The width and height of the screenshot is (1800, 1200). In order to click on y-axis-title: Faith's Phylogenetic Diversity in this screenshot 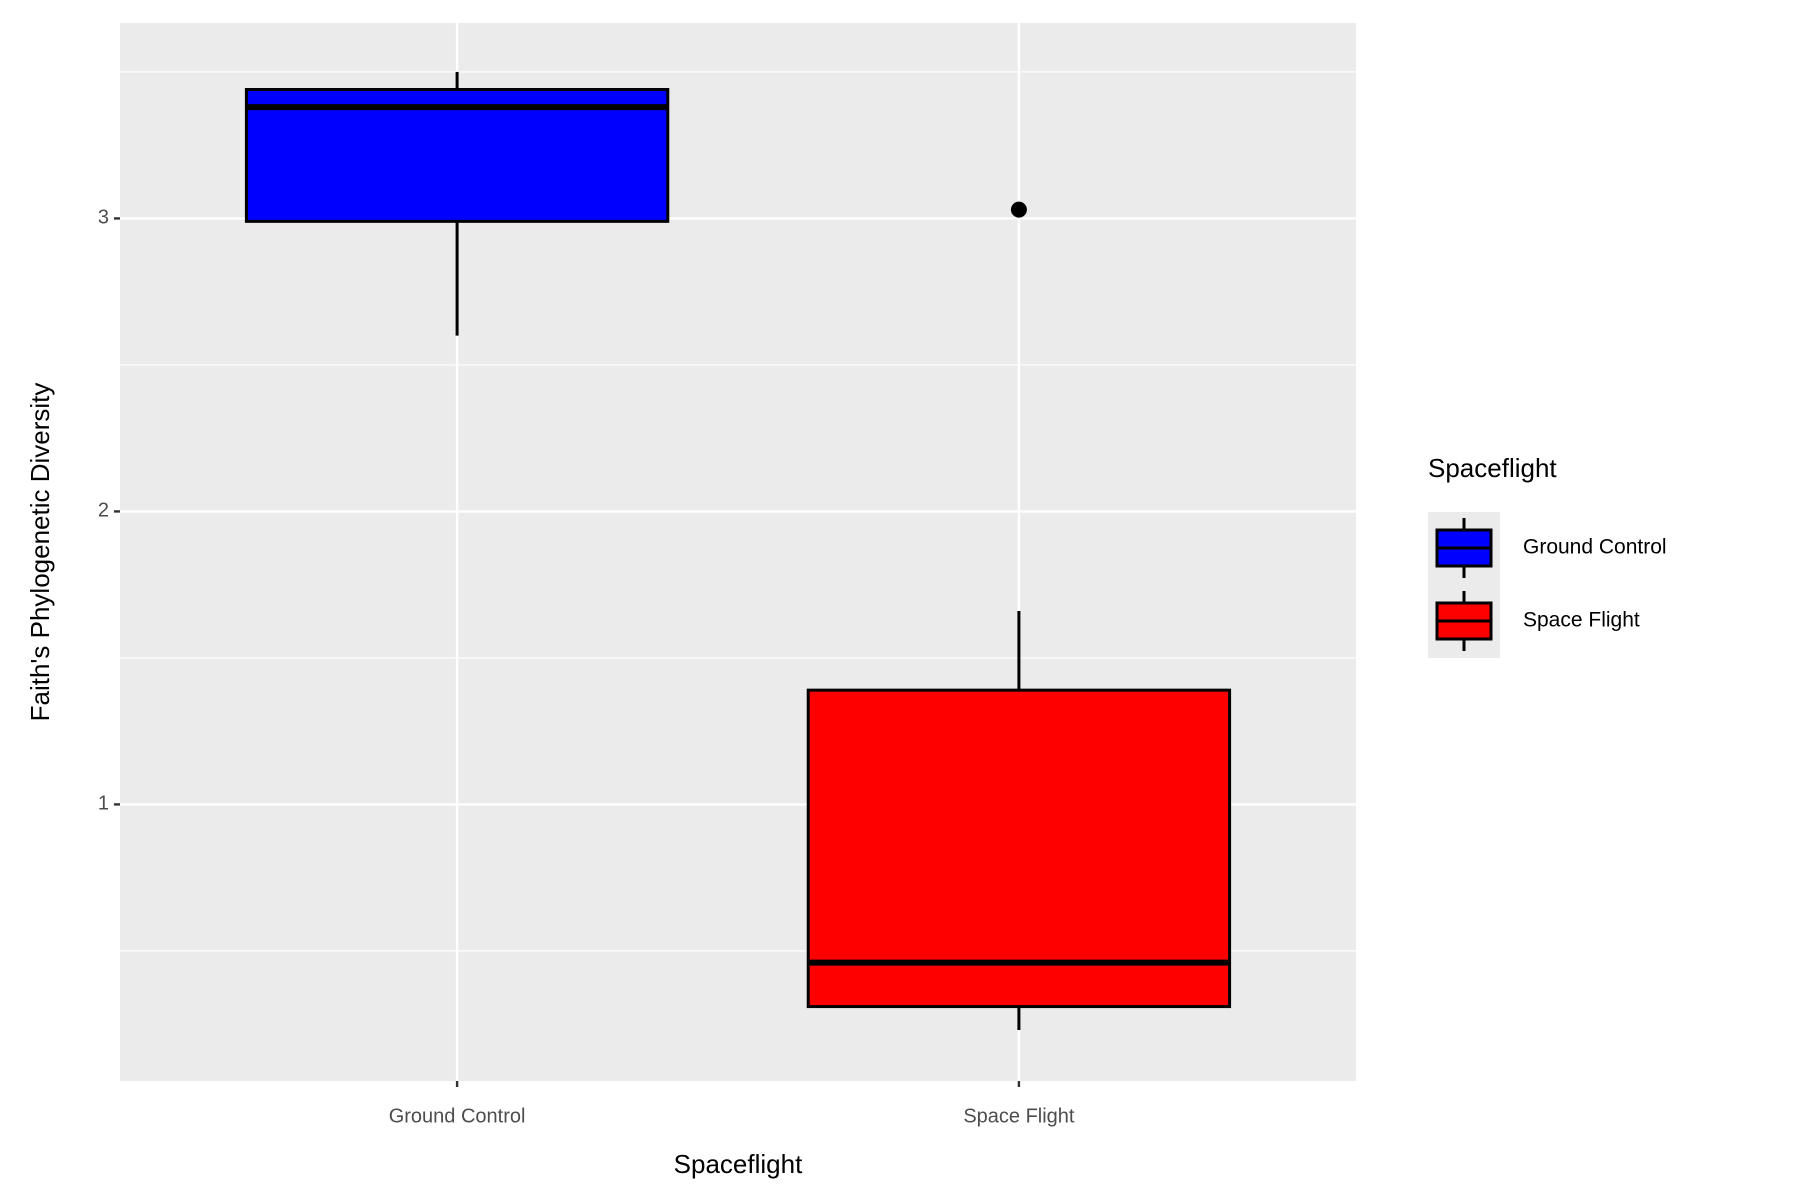, I will do `click(40, 552)`.